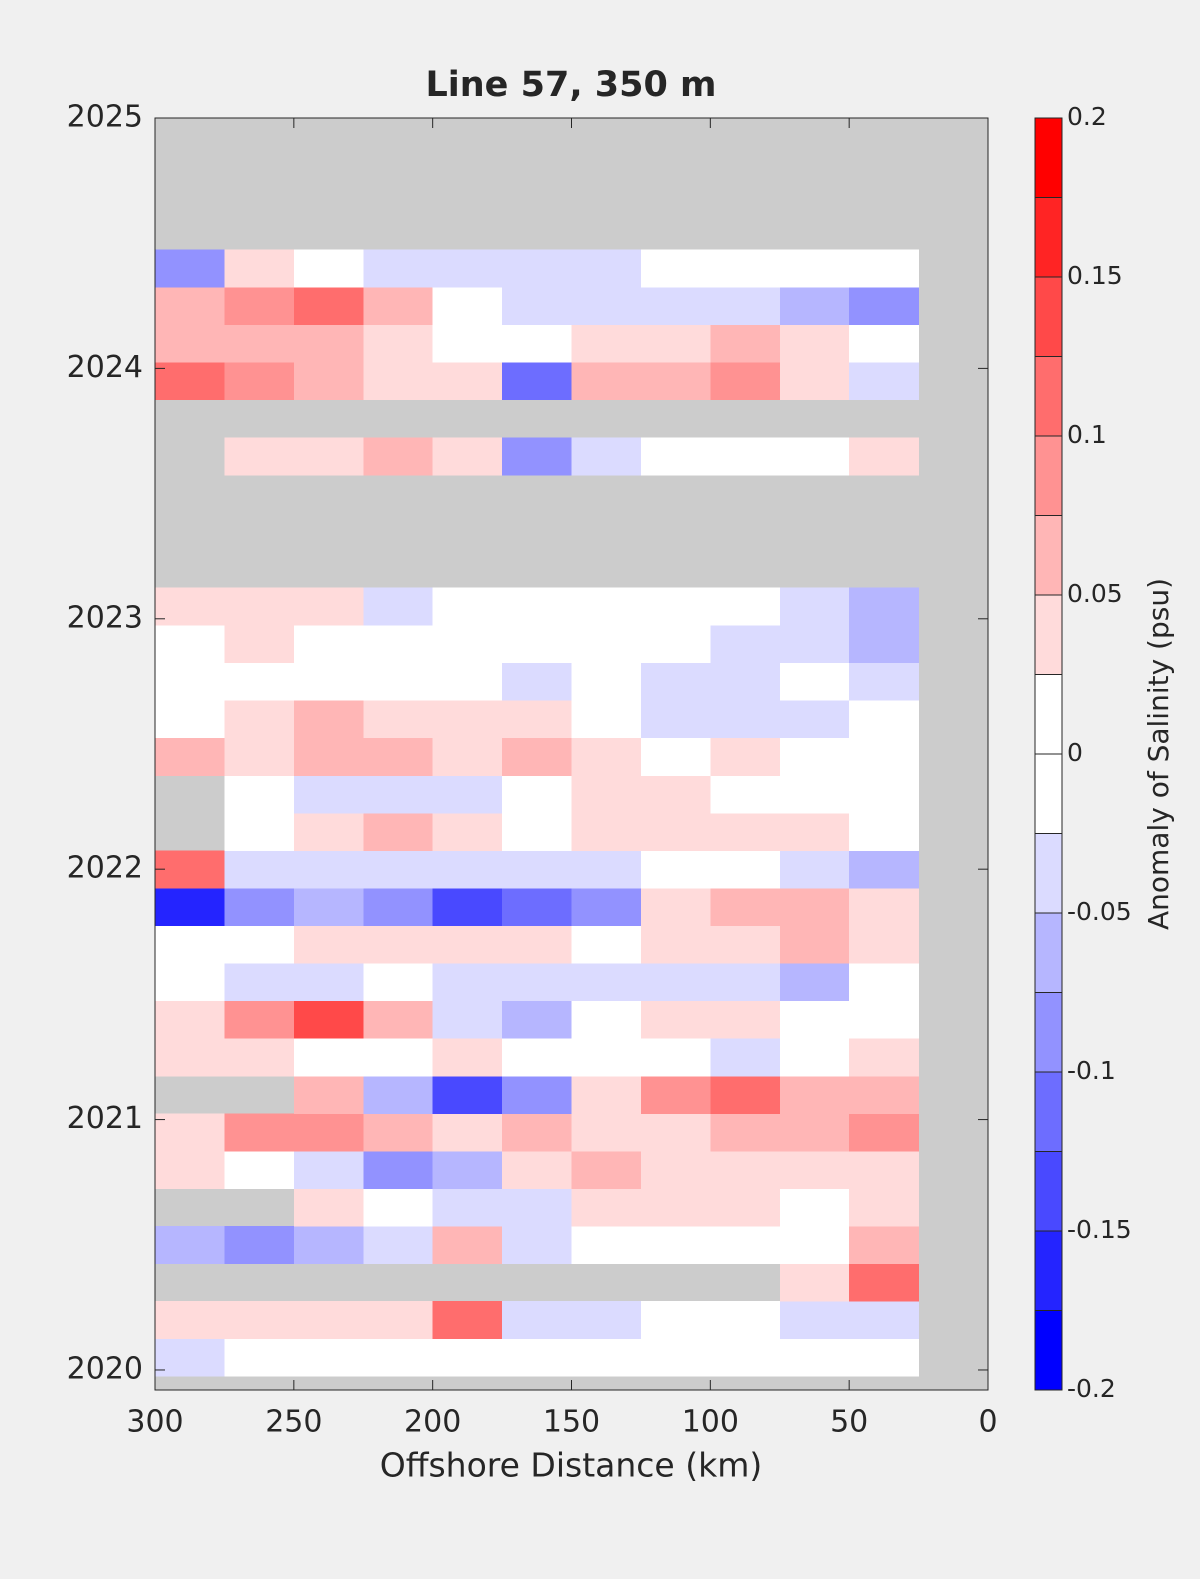 Image resolution: width=1200 pixels, height=1579 pixels. What do you see at coordinates (1091, 1070) in the screenshot?
I see `colorbar-tick-label: -0.1` at bounding box center [1091, 1070].